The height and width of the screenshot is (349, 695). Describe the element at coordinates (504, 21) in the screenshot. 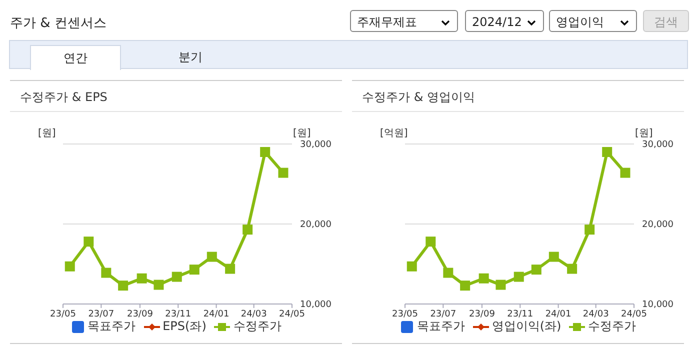

I see `dropdown-field: 2024/12` at that location.